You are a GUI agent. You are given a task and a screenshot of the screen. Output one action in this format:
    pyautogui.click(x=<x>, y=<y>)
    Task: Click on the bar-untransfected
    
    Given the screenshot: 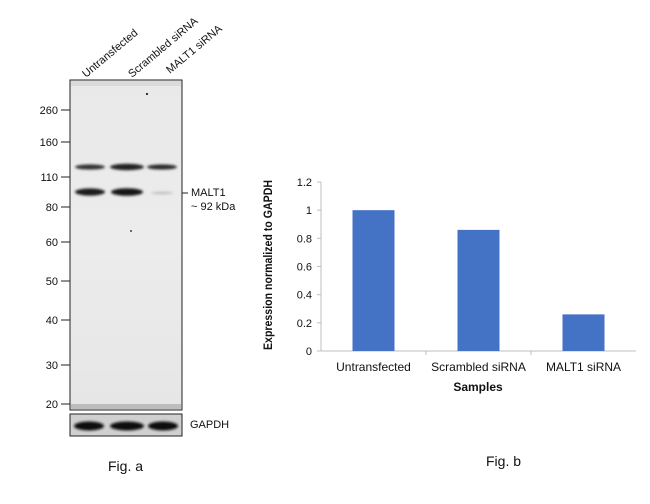 What is the action you would take?
    pyautogui.click(x=373, y=280)
    